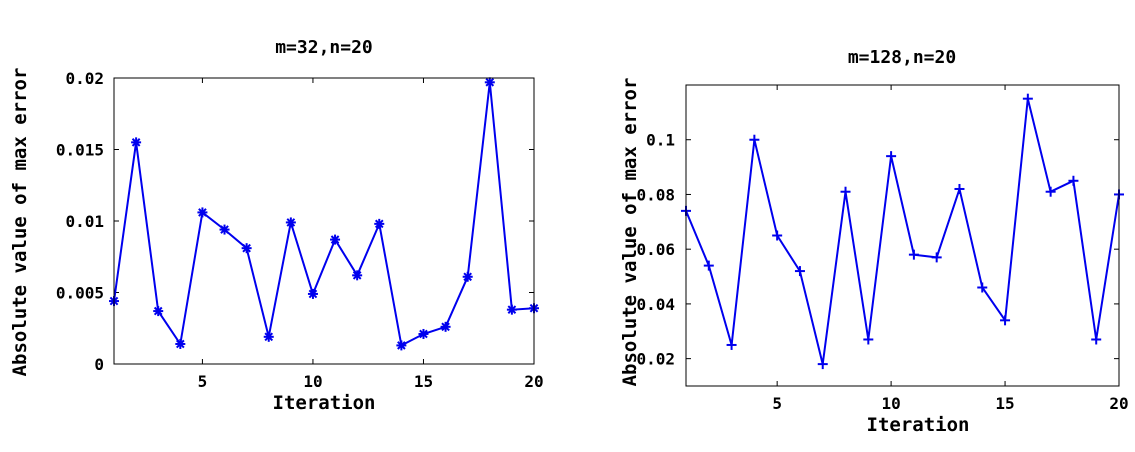 This screenshot has height=452, width=1135. I want to click on y-tick-label: 0.005, so click(80, 293).